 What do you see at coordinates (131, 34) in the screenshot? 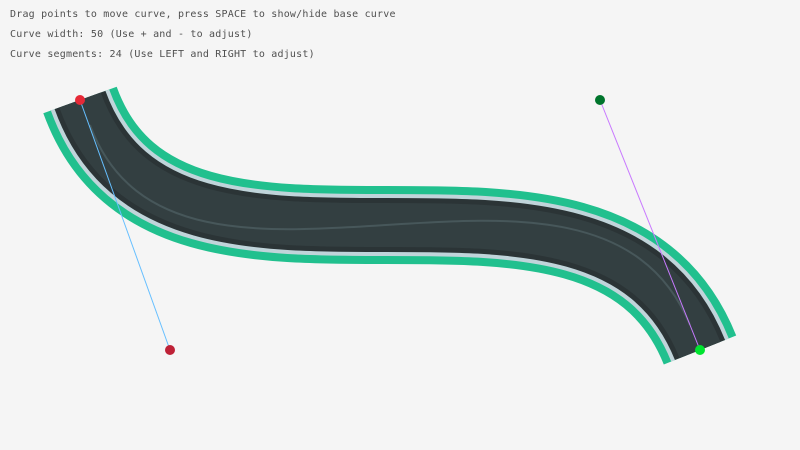
I see `curve-width-text: Curve width: 50 (Use + and - to adjust)` at bounding box center [131, 34].